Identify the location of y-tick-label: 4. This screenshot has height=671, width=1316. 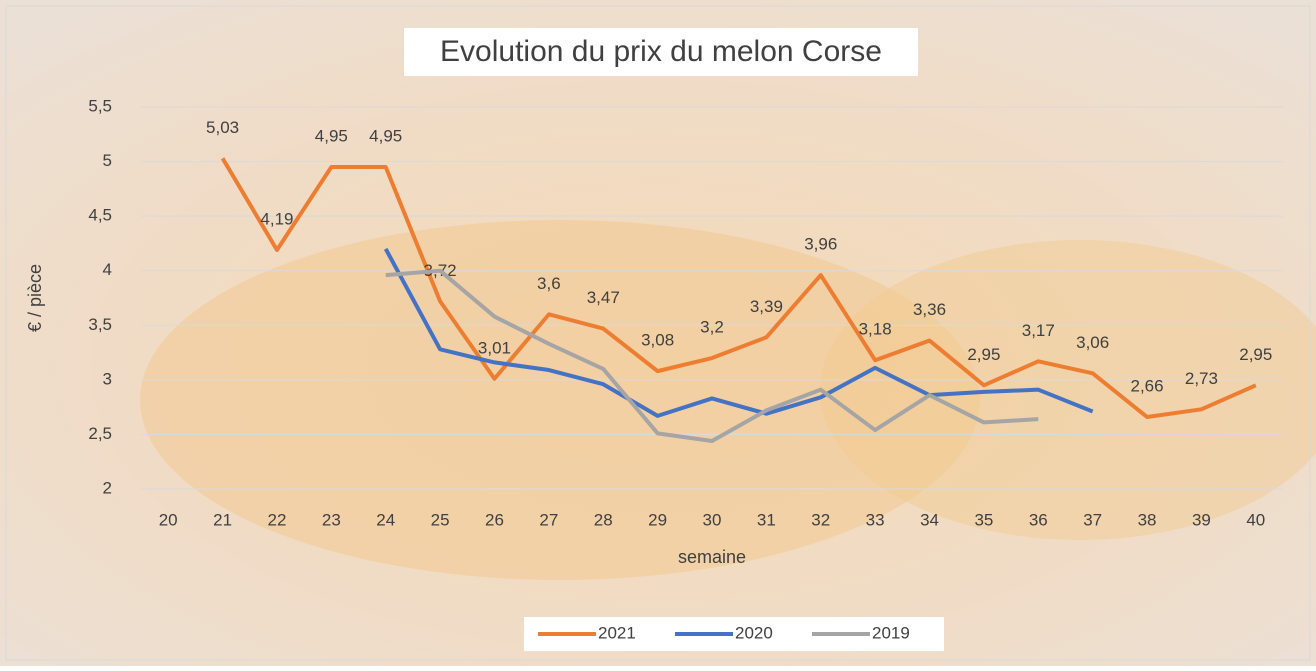
(107, 269).